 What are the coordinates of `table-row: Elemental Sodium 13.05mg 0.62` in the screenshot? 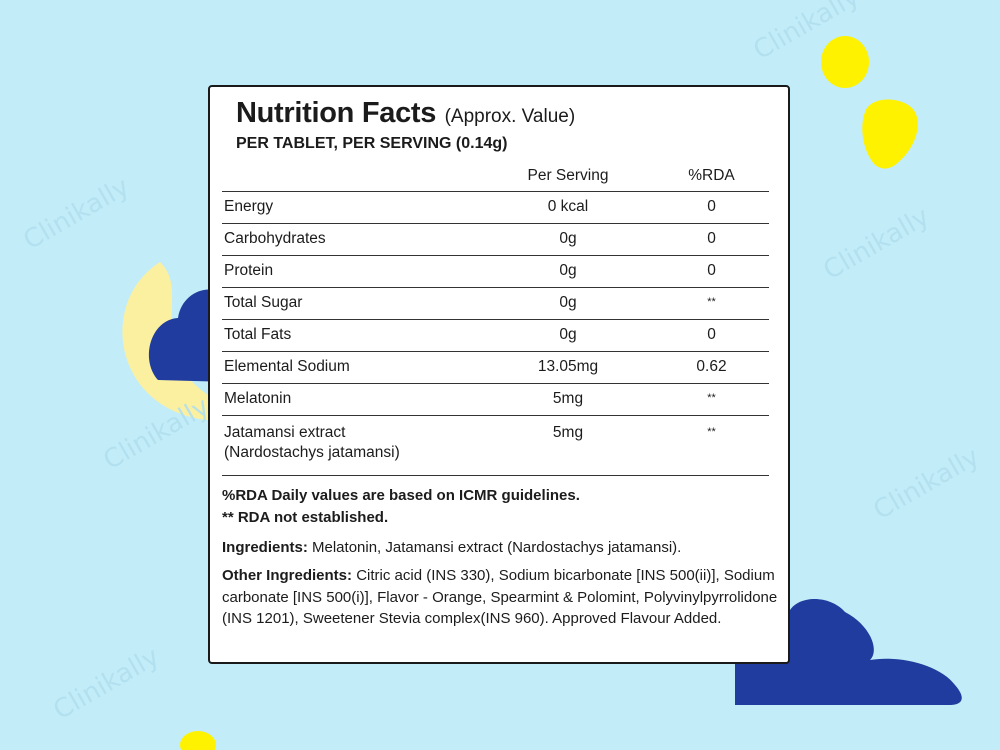 It's located at (495, 367).